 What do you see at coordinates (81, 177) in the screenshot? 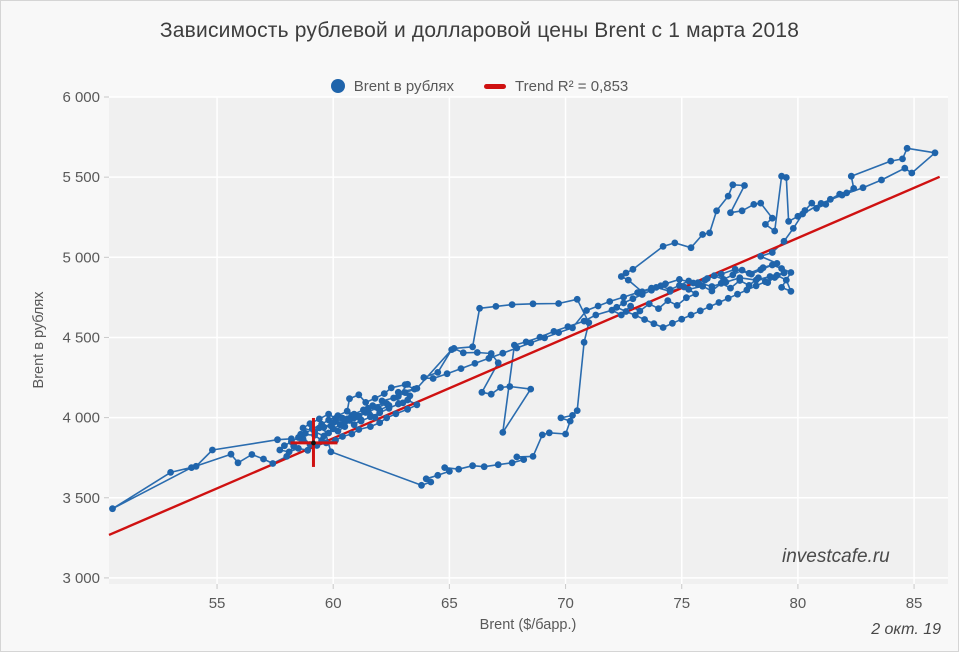
I see `y-tick-label: 5 500` at bounding box center [81, 177].